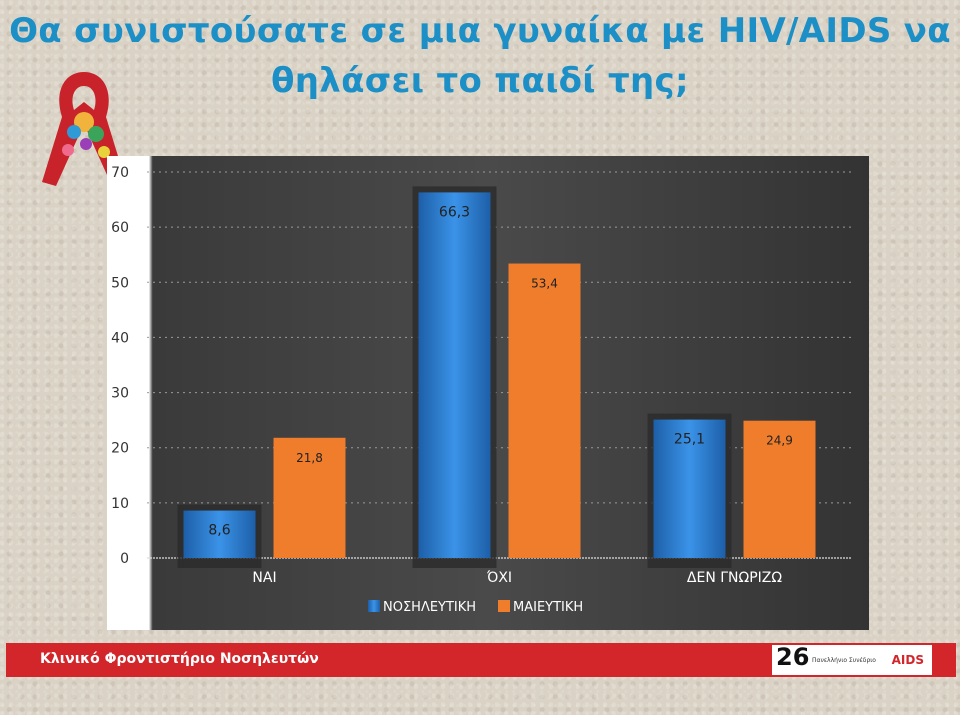 This screenshot has height=715, width=960. Describe the element at coordinates (120, 228) in the screenshot. I see `y-tick-label: 60` at that location.